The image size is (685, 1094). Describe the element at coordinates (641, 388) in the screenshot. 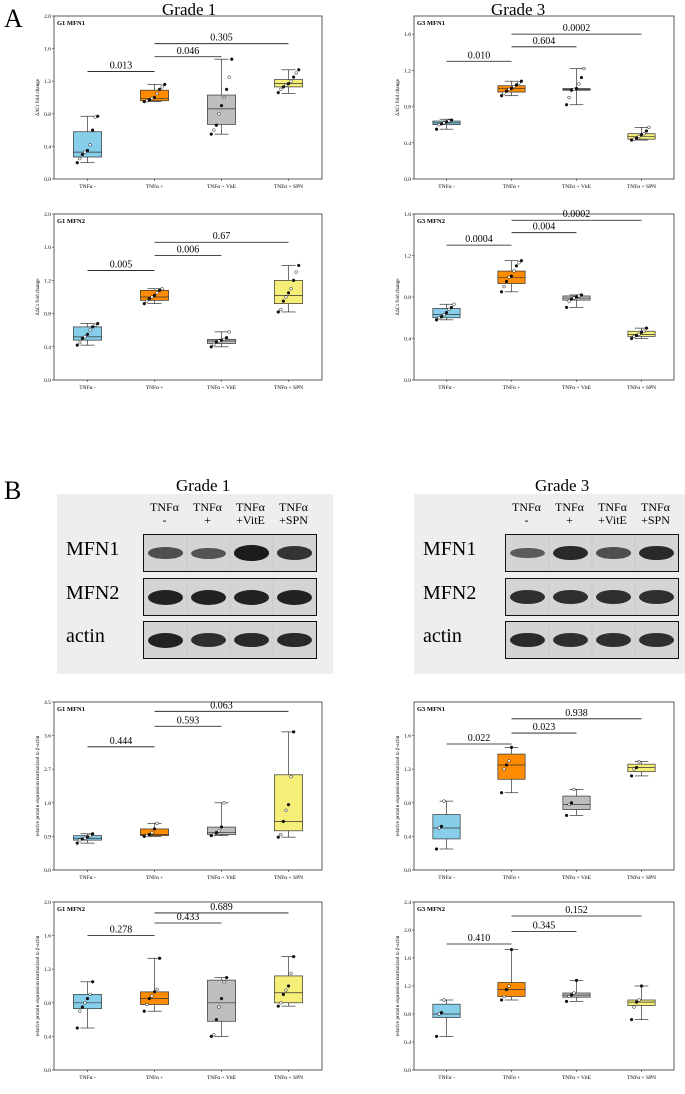

I see `x-tick-label: TNFα + SPN` at that location.